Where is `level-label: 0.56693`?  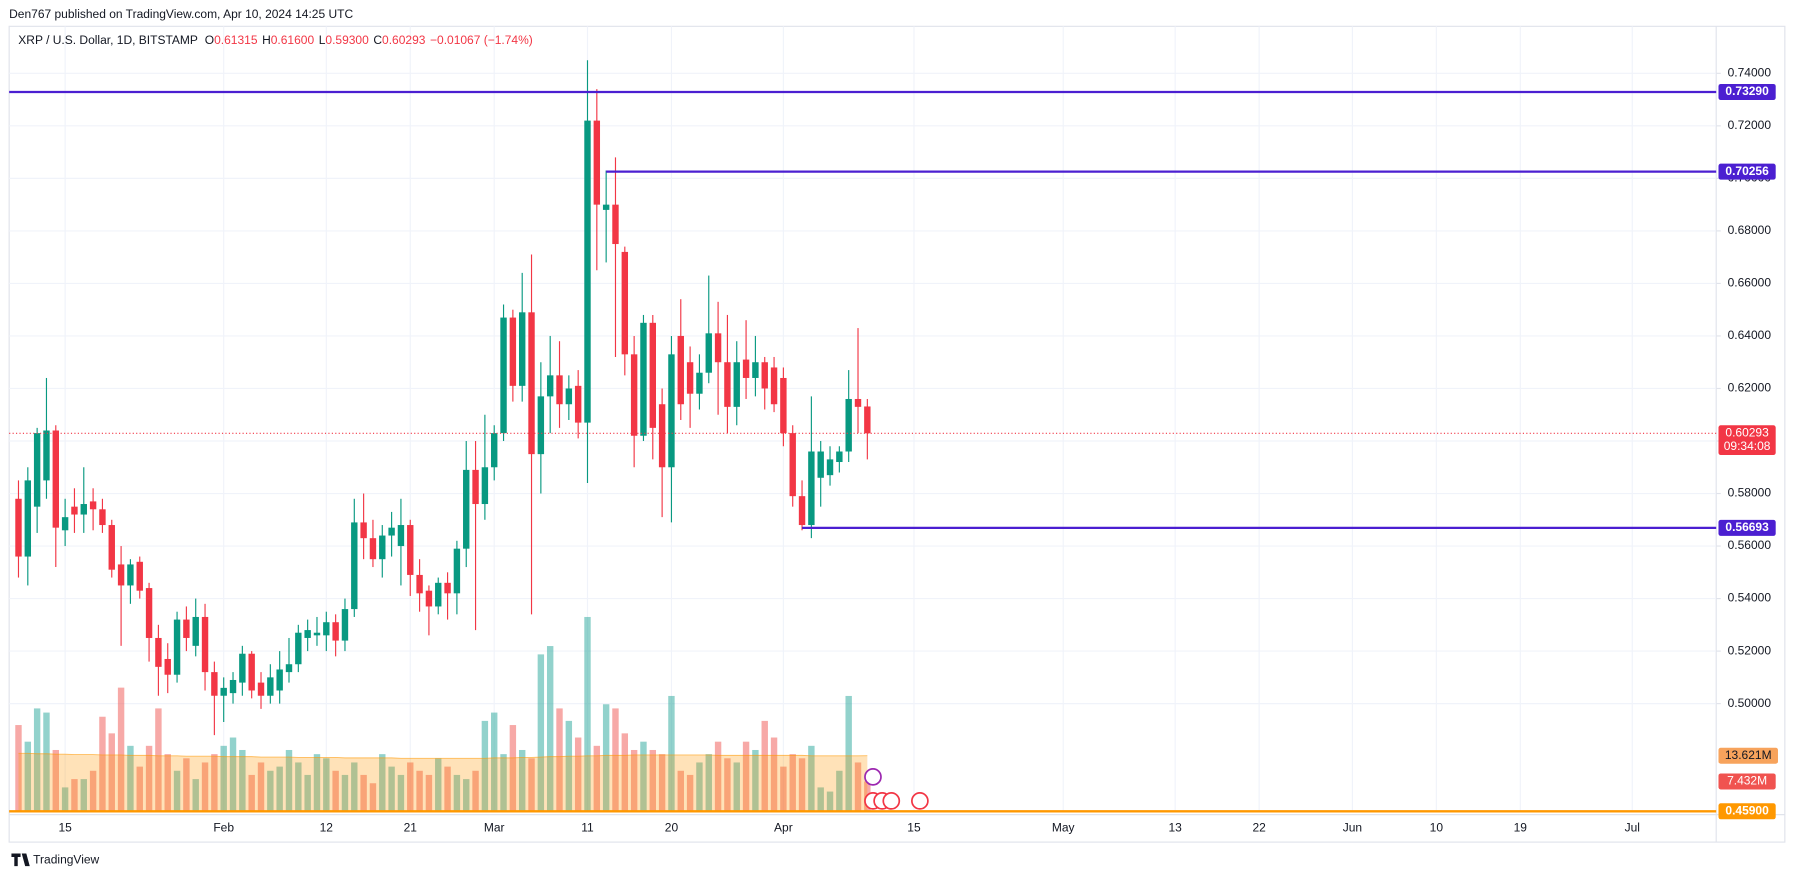
level-label: 0.56693 is located at coordinates (1747, 527).